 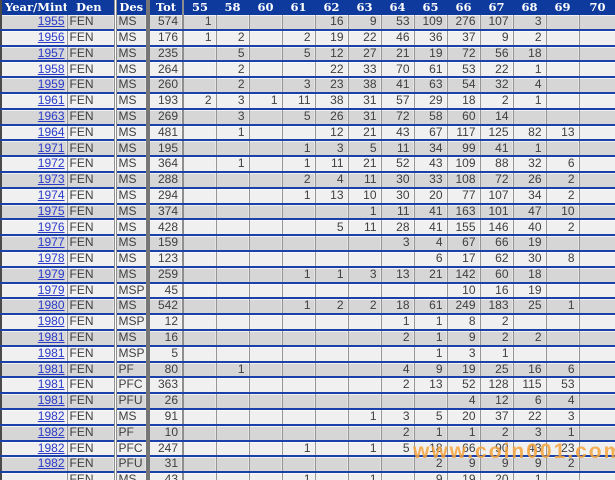 I want to click on count-cell-67: 41, so click(x=497, y=149).